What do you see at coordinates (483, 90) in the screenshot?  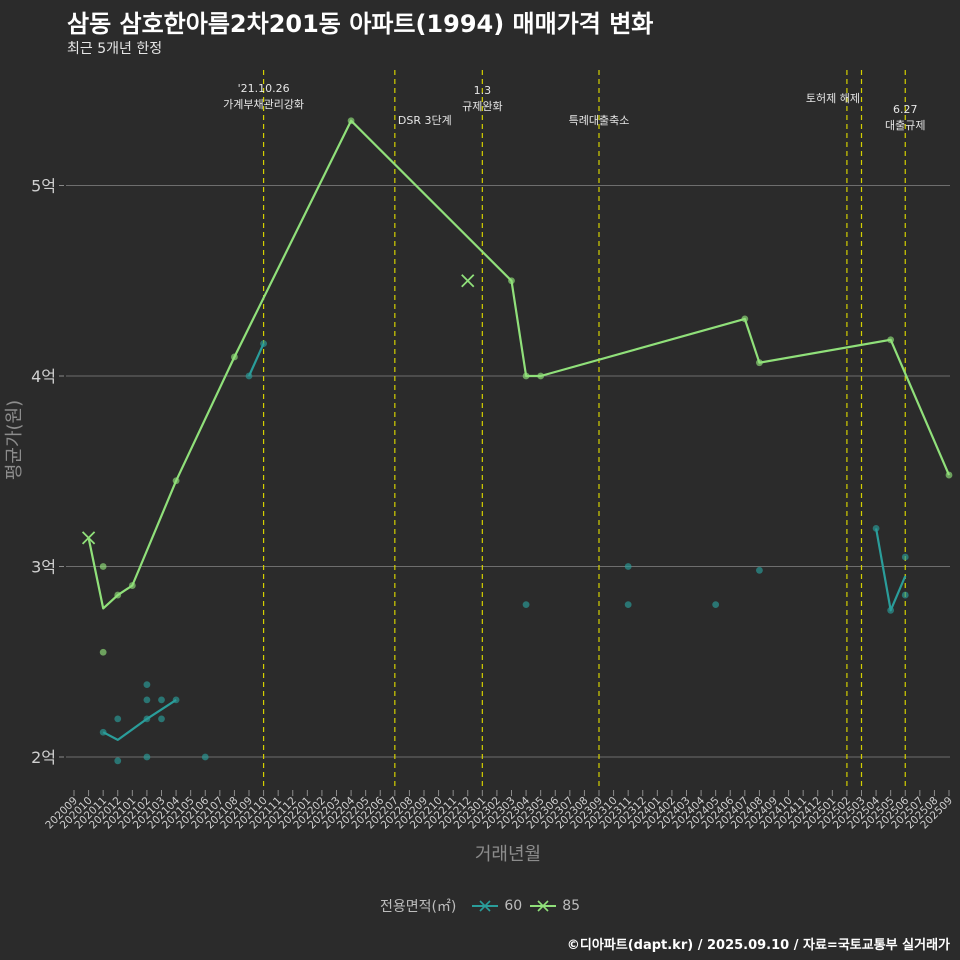 I see `event-label: 1.3` at bounding box center [483, 90].